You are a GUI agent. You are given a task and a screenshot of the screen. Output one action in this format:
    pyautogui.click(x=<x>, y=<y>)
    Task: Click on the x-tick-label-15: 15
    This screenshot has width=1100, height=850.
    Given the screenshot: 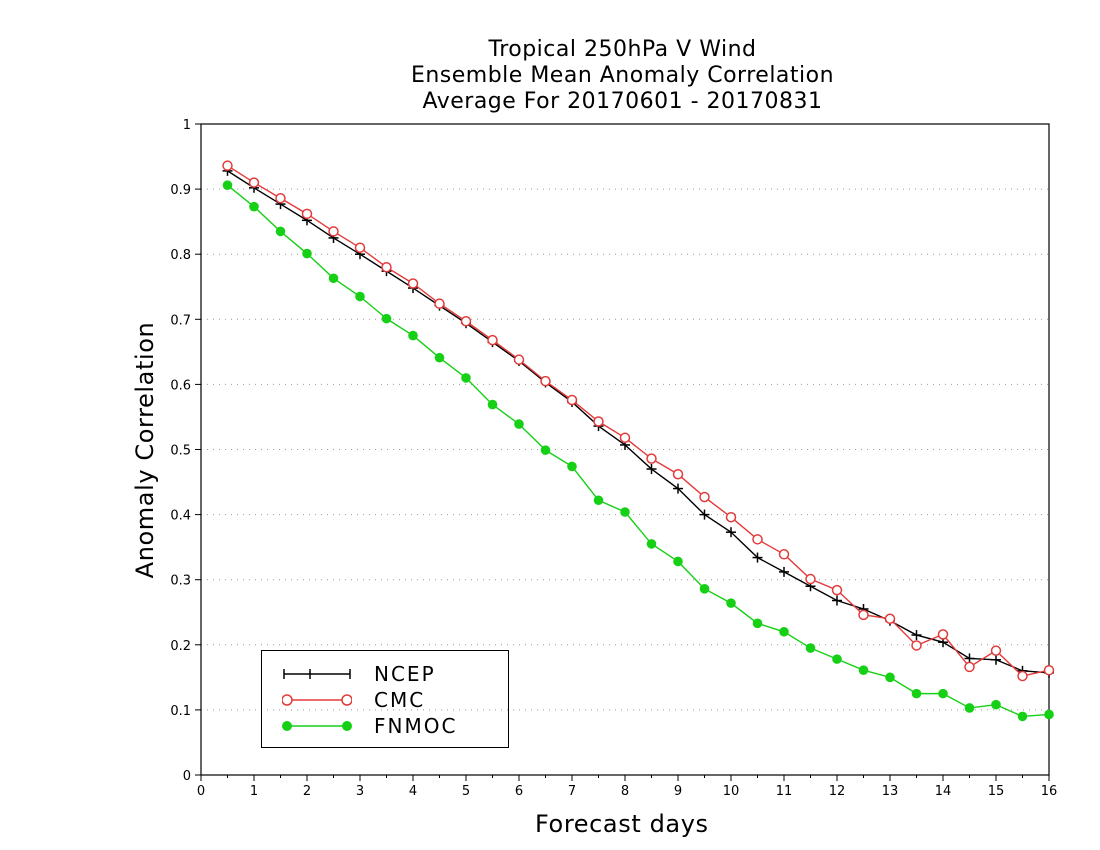 What is the action you would take?
    pyautogui.click(x=996, y=791)
    